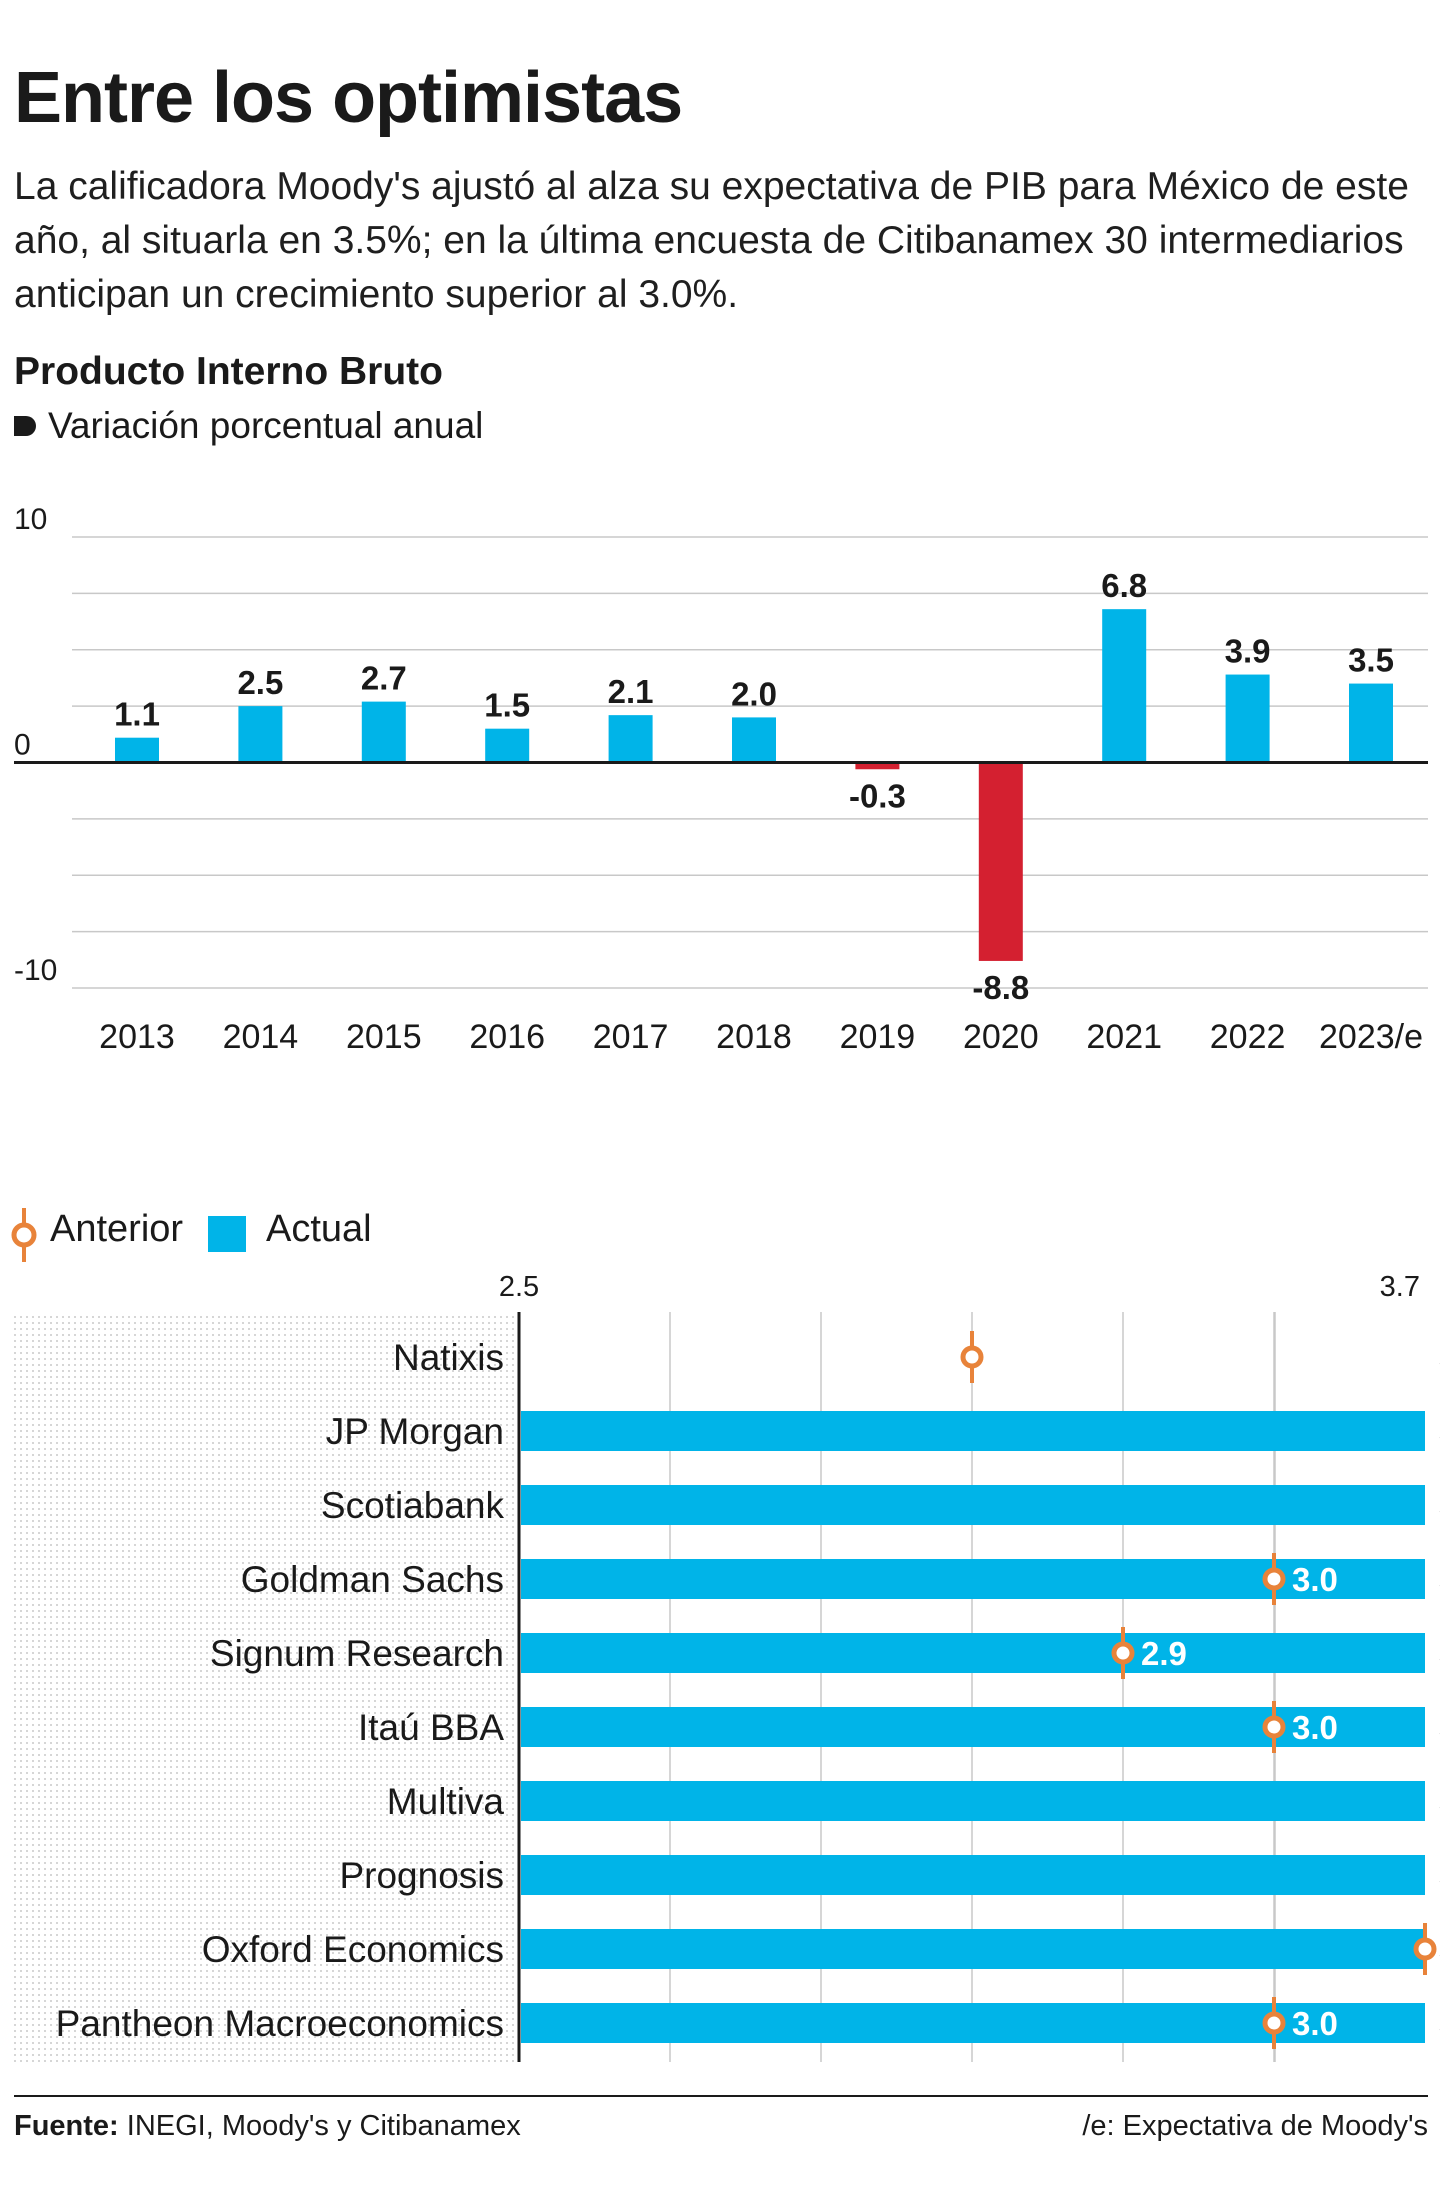  What do you see at coordinates (631, 1037) in the screenshot?
I see `x-tick-label: 2017` at bounding box center [631, 1037].